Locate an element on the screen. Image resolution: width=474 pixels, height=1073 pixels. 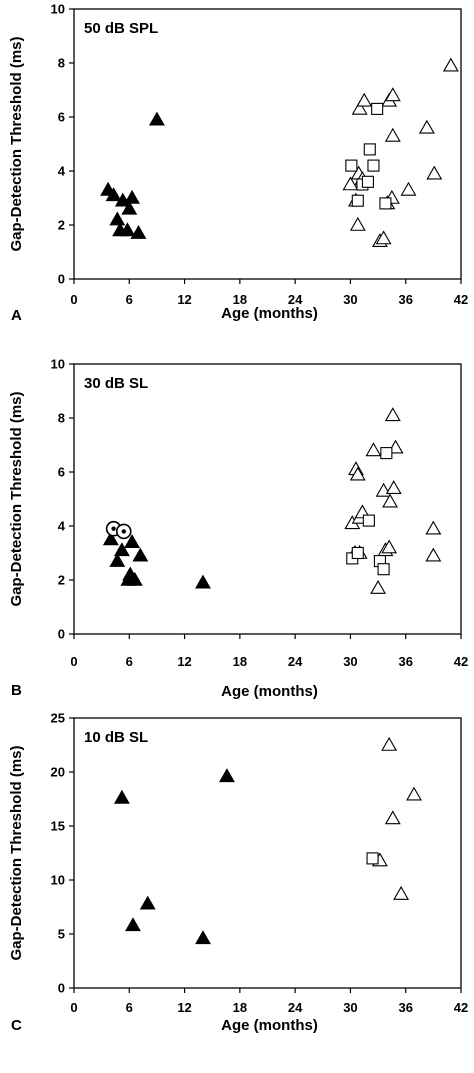
condition-label: 30 dB SL is located at coordinates (116, 383).